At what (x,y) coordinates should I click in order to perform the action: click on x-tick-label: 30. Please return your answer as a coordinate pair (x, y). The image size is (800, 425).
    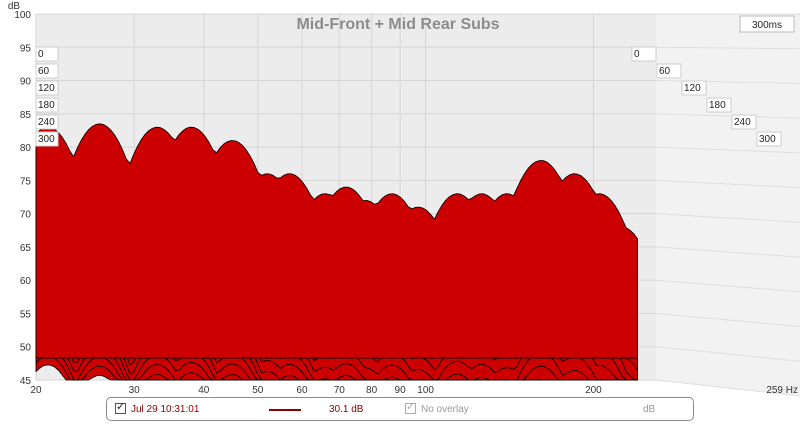
    Looking at the image, I should click on (135, 390).